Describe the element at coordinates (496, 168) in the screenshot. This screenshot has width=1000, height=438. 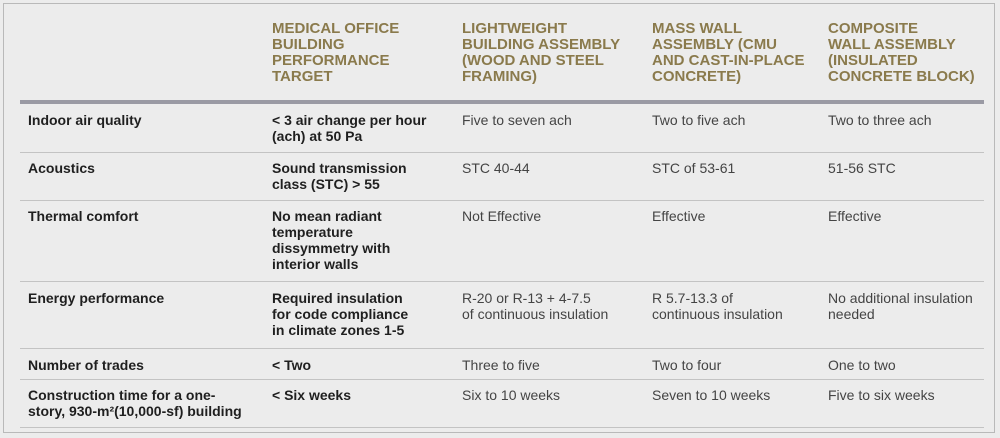
I see `lightweight-cell: STC 40-44` at that location.